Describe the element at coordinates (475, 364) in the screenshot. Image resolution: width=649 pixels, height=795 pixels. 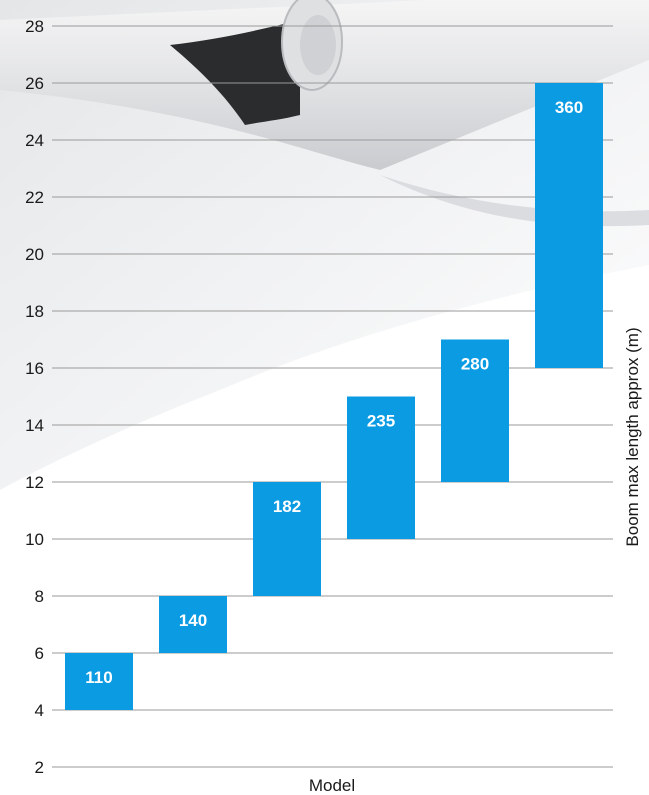
I see `bar-value-label: 280` at that location.